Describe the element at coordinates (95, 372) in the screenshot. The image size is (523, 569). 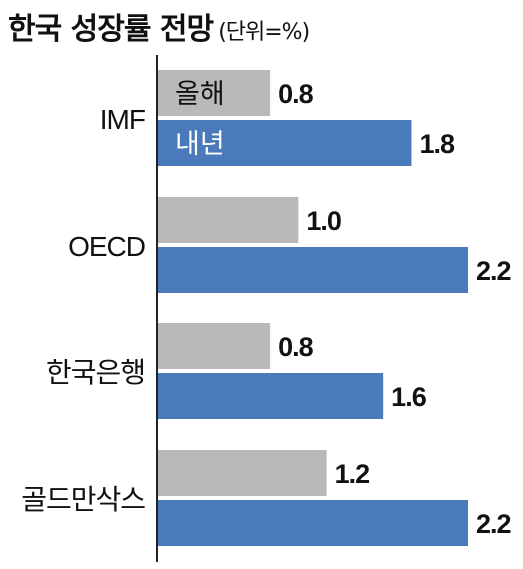
I see `category-label: 한국은행` at that location.